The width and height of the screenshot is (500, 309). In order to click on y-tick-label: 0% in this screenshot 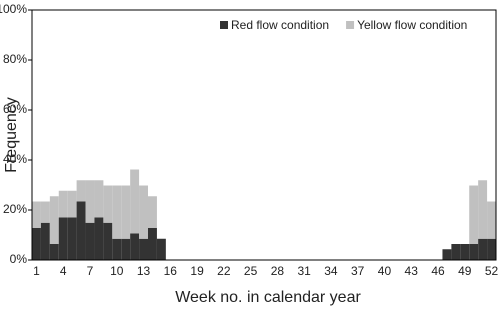, I will do `click(19, 259)`.